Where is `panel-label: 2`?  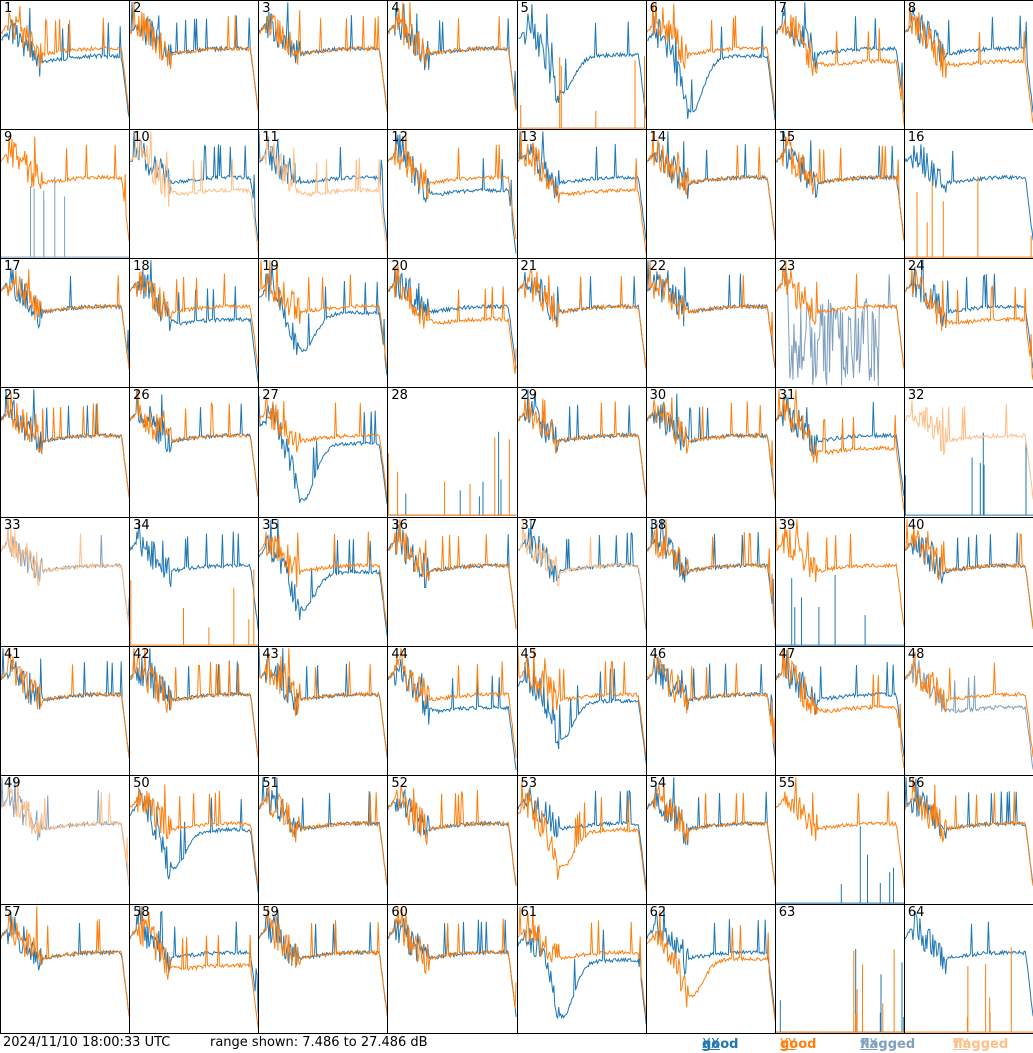
panel-label: 2 is located at coordinates (137, 8).